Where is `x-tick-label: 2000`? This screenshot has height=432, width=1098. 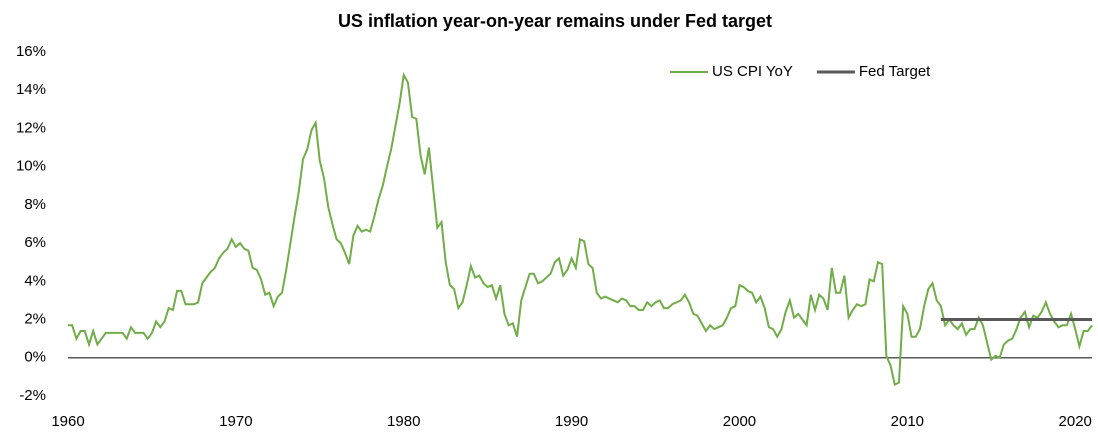 x-tick-label: 2000 is located at coordinates (739, 421).